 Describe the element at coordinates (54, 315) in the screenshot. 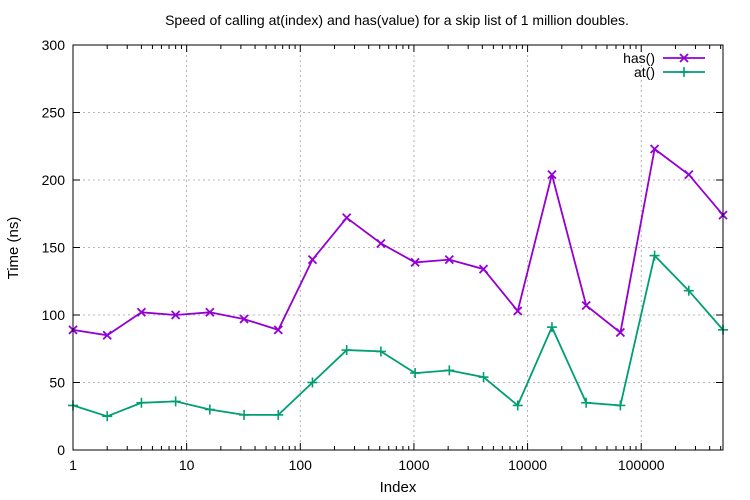

I see `y-tick-label: 100` at that location.